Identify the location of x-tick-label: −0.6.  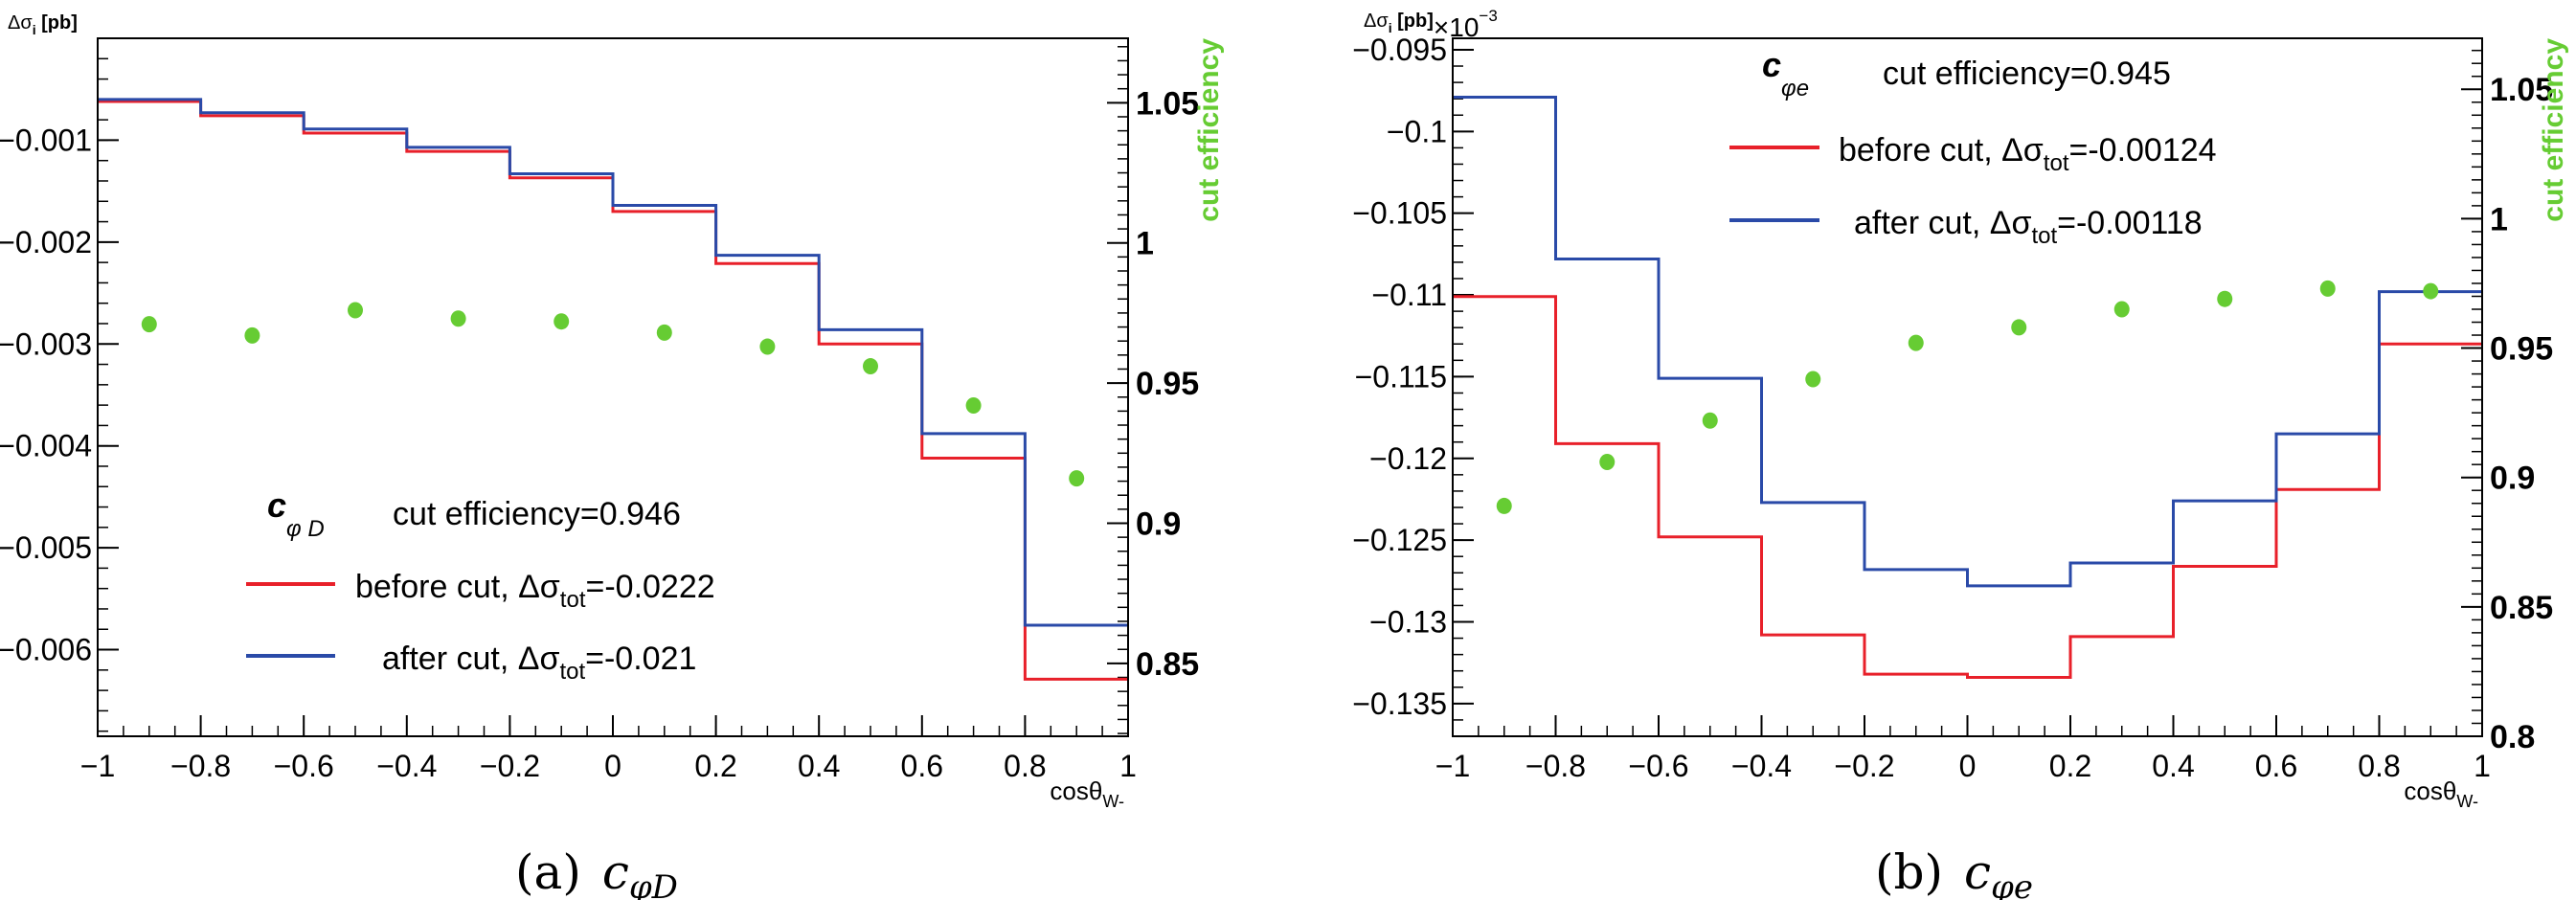
(1658, 766).